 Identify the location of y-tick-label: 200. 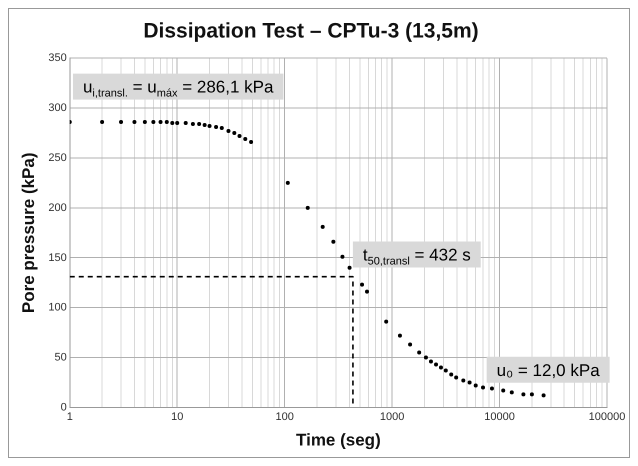
(57, 208).